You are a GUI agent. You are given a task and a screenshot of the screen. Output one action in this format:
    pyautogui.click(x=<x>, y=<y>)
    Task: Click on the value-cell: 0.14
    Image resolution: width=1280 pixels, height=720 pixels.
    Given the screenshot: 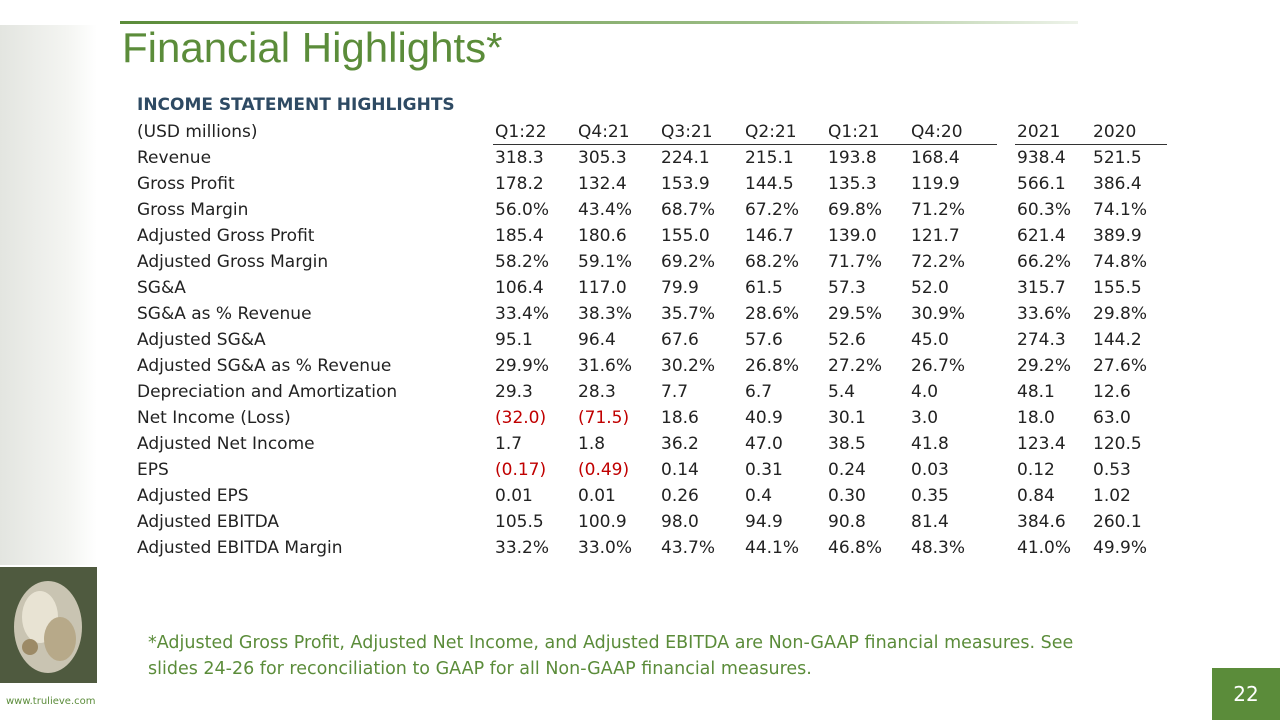 What is the action you would take?
    pyautogui.click(x=680, y=470)
    